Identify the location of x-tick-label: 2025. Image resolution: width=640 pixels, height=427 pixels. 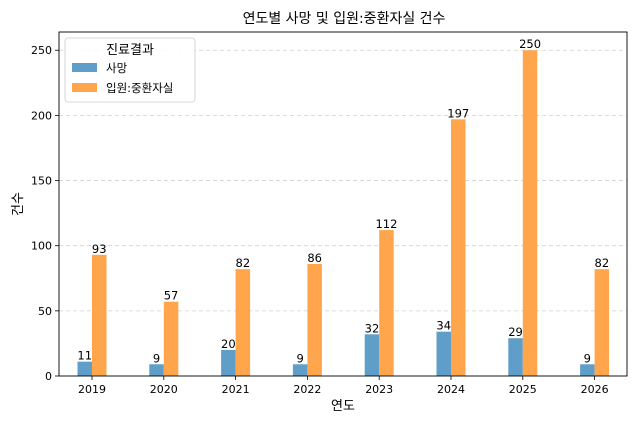
(523, 389).